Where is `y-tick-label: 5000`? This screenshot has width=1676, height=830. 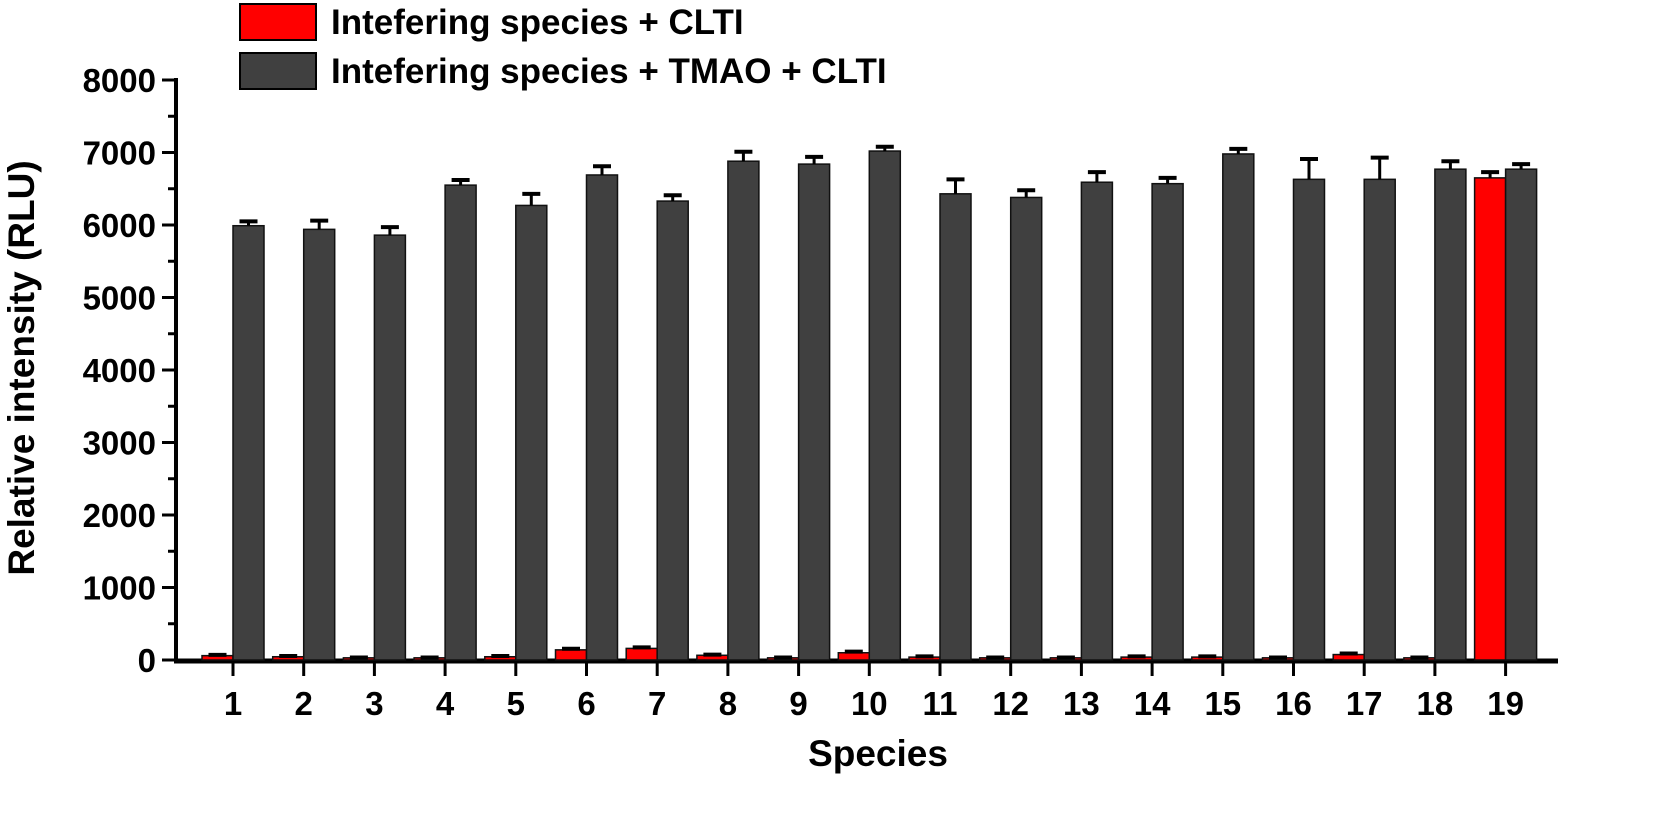 y-tick-label: 5000 is located at coordinates (119, 298).